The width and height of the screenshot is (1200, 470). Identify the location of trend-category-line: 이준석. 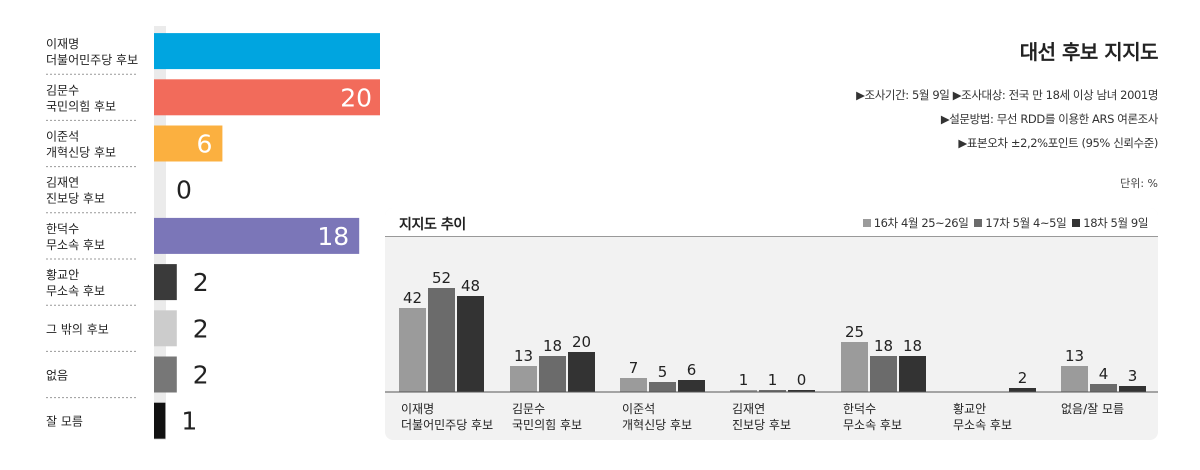
(638, 409).